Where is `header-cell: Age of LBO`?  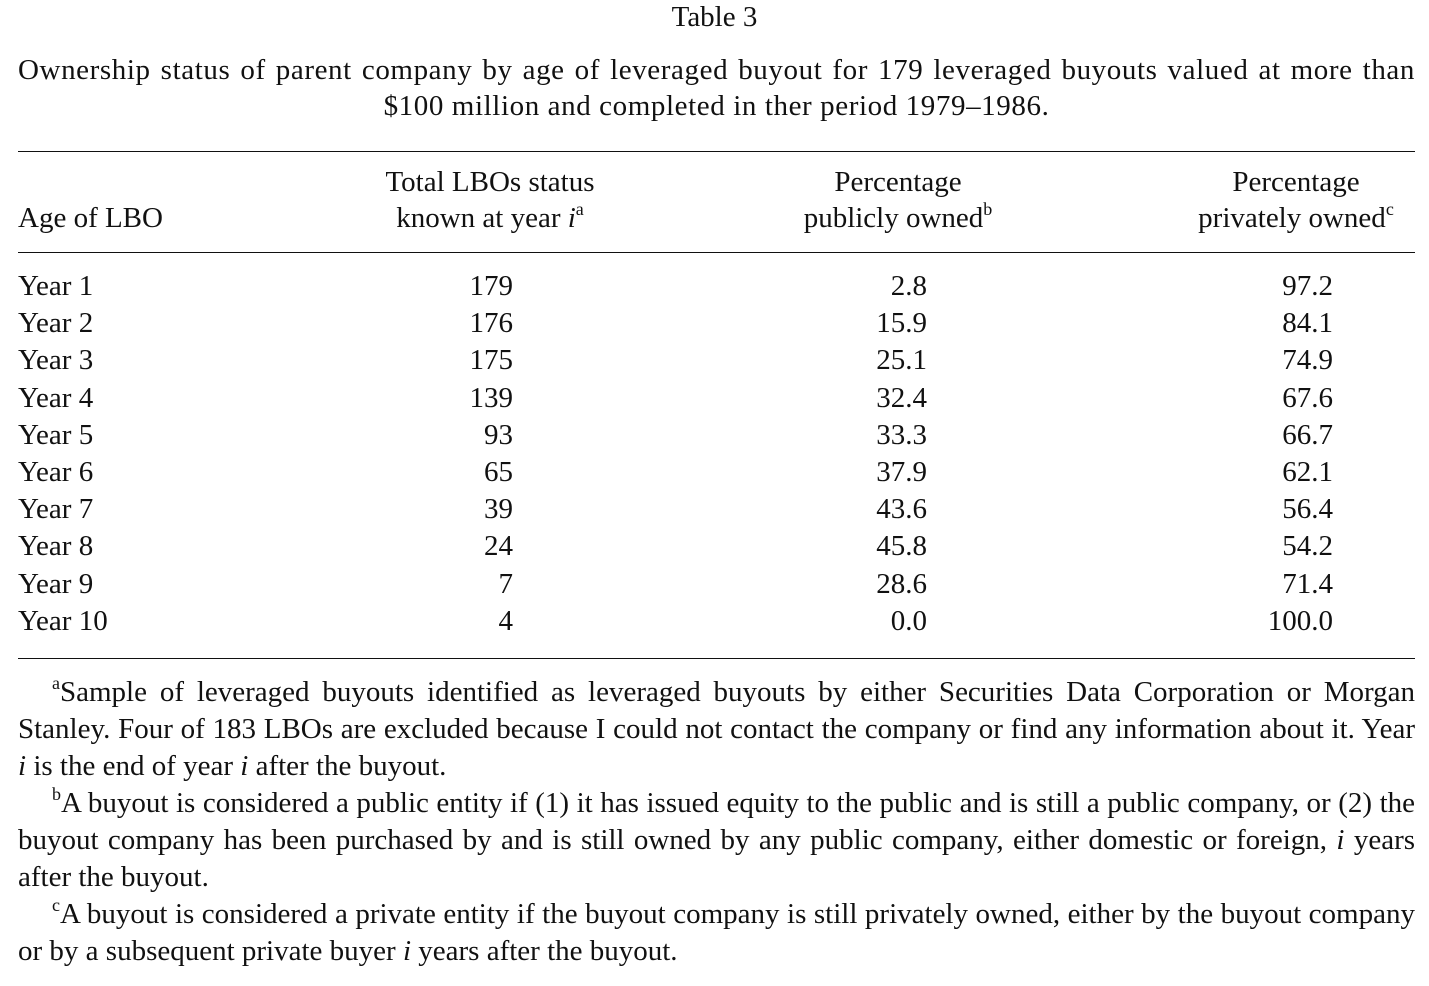
header-cell: Age of LBO is located at coordinates (90, 218).